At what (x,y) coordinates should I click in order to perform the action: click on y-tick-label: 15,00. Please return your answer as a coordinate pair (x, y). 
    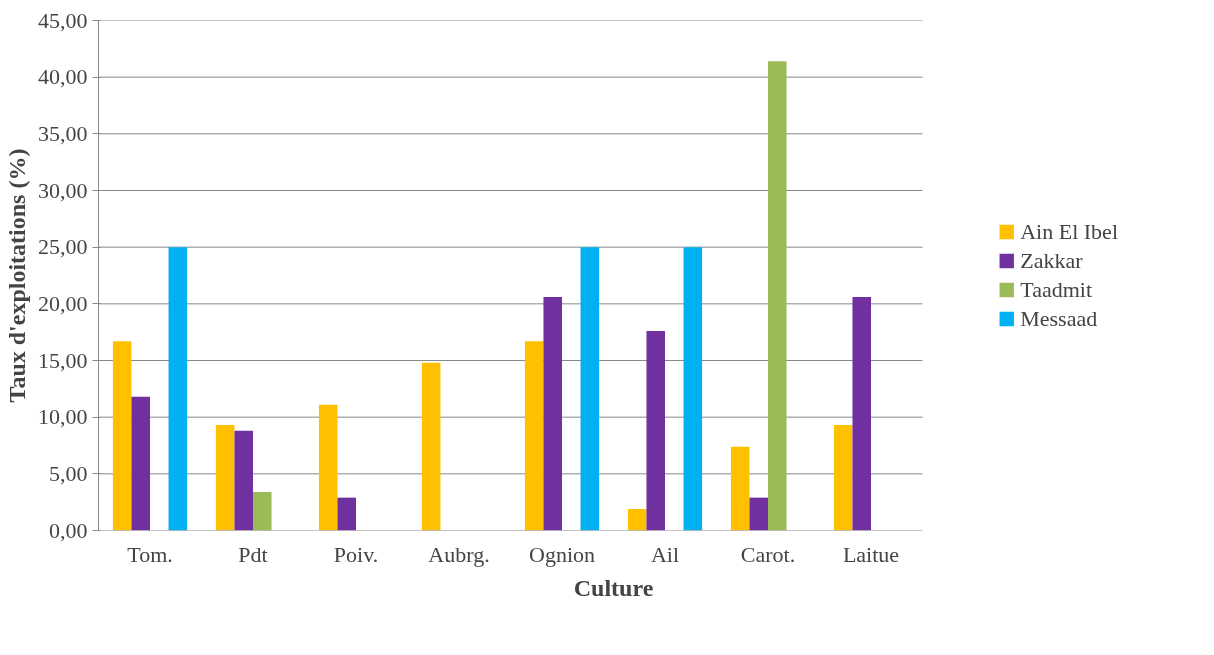
    Looking at the image, I should click on (63, 360).